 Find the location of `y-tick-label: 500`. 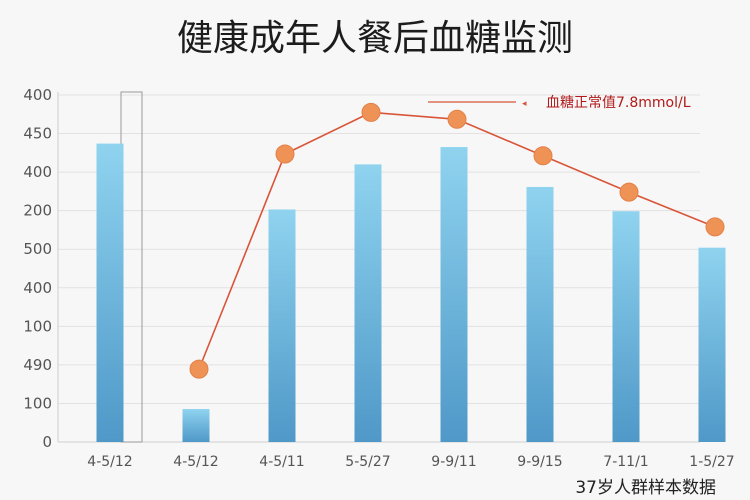

y-tick-label: 500 is located at coordinates (37, 249).